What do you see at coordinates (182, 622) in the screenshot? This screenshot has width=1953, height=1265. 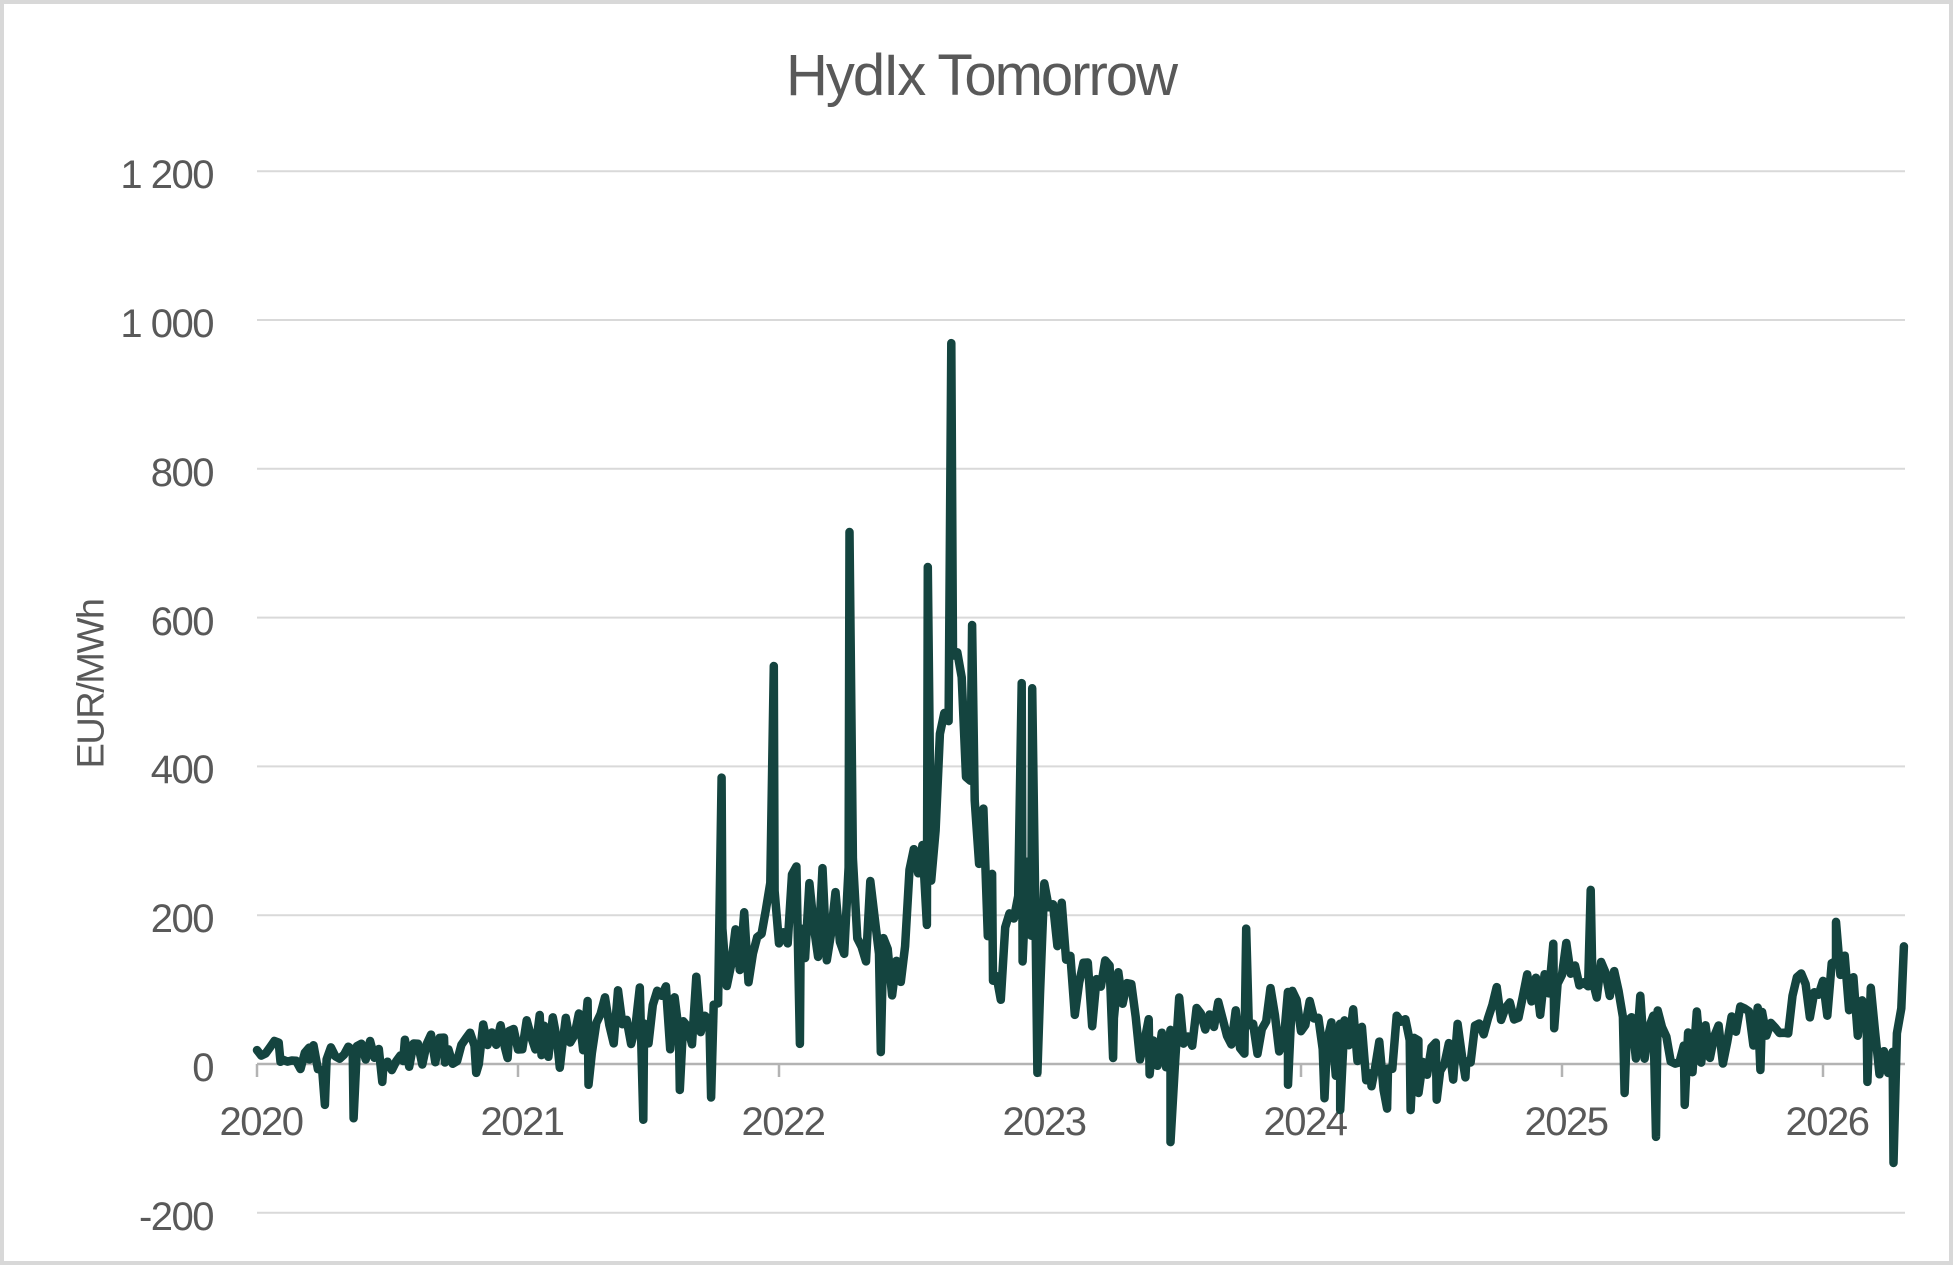 I see `y-tick-label: 600` at bounding box center [182, 622].